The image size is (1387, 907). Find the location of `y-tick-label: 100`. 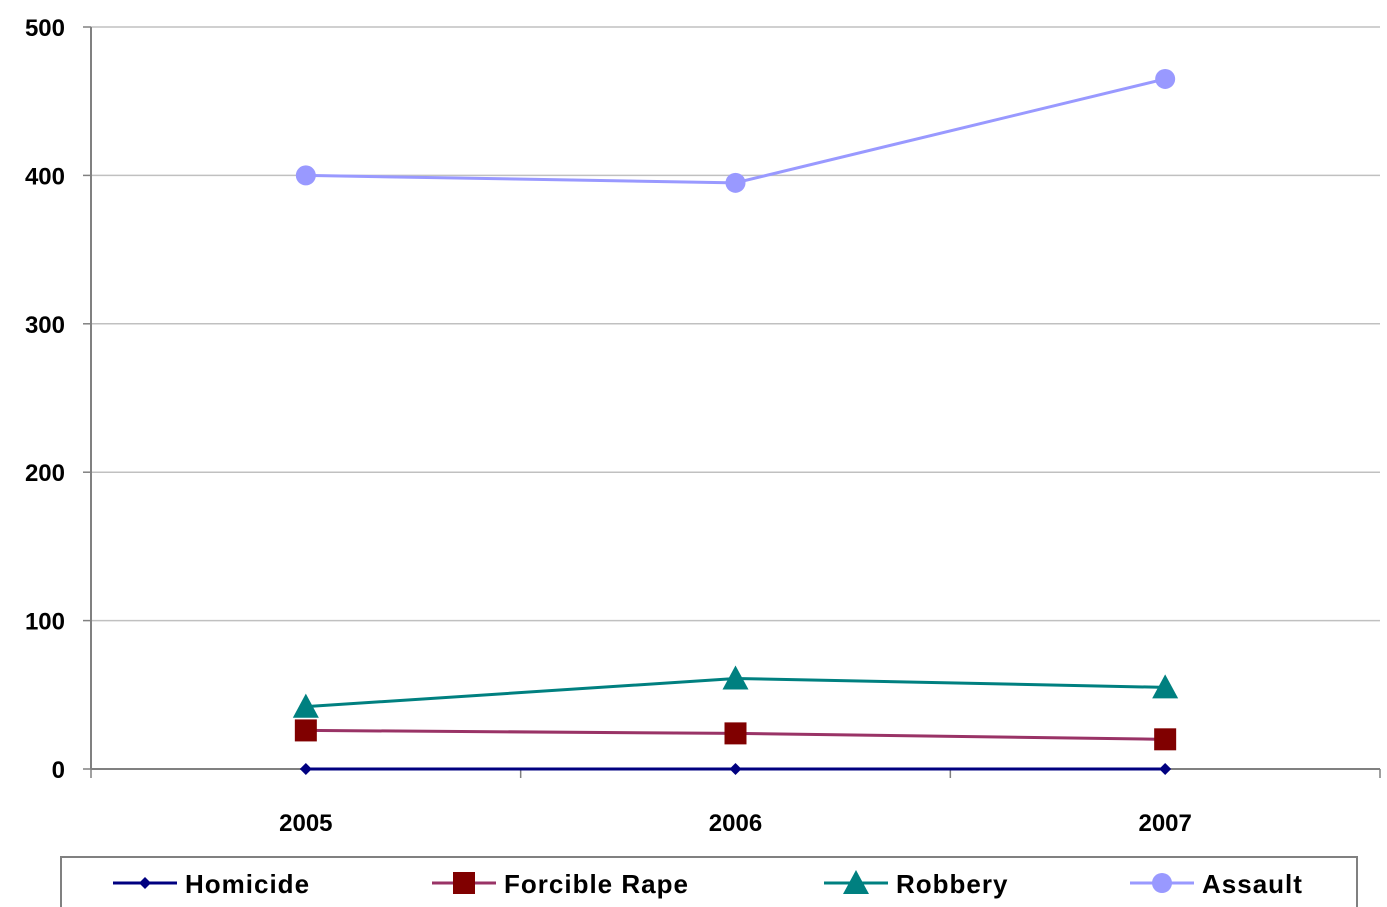

y-tick-label: 100 is located at coordinates (45, 622).